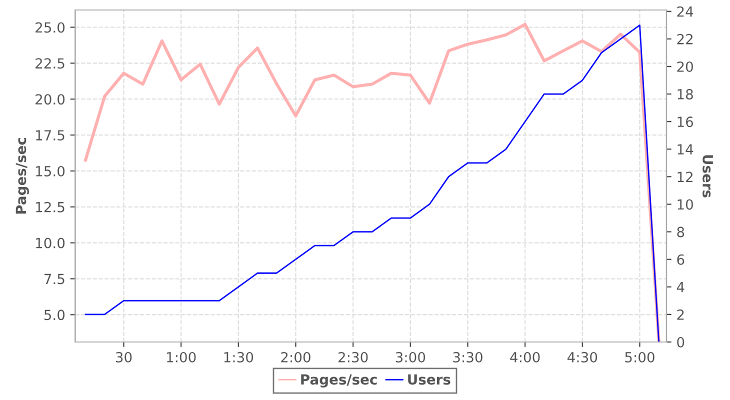  Describe the element at coordinates (50, 171) in the screenshot. I see `y-tick-label: 15.0` at that location.